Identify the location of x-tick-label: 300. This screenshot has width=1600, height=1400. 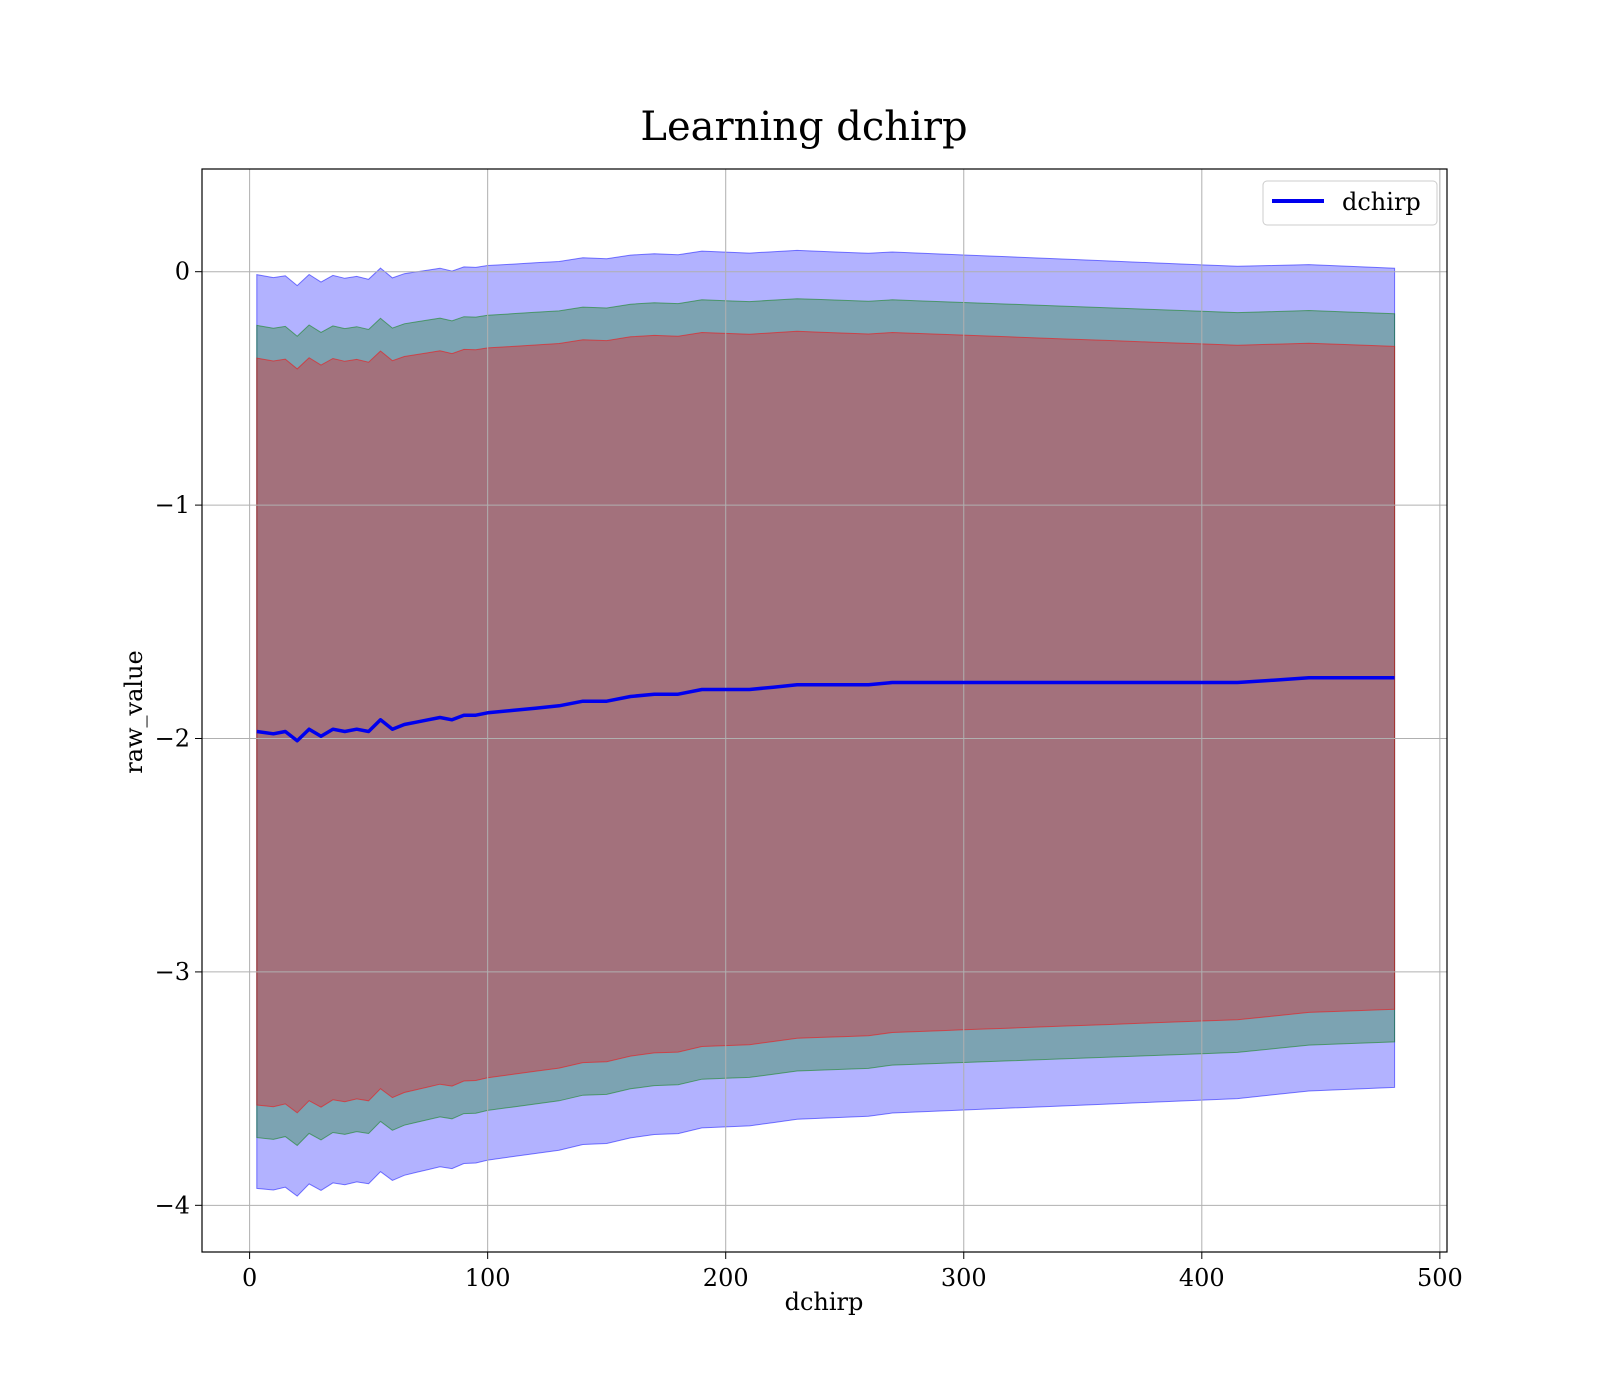
(964, 1278).